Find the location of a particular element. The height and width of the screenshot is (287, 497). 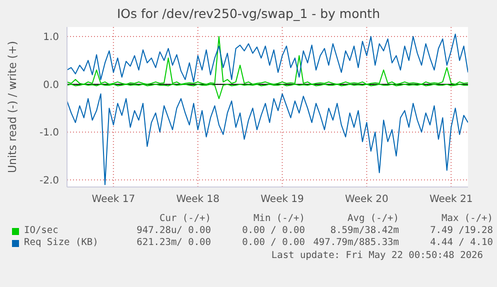

x-tick-label: Week 21 is located at coordinates (451, 200).